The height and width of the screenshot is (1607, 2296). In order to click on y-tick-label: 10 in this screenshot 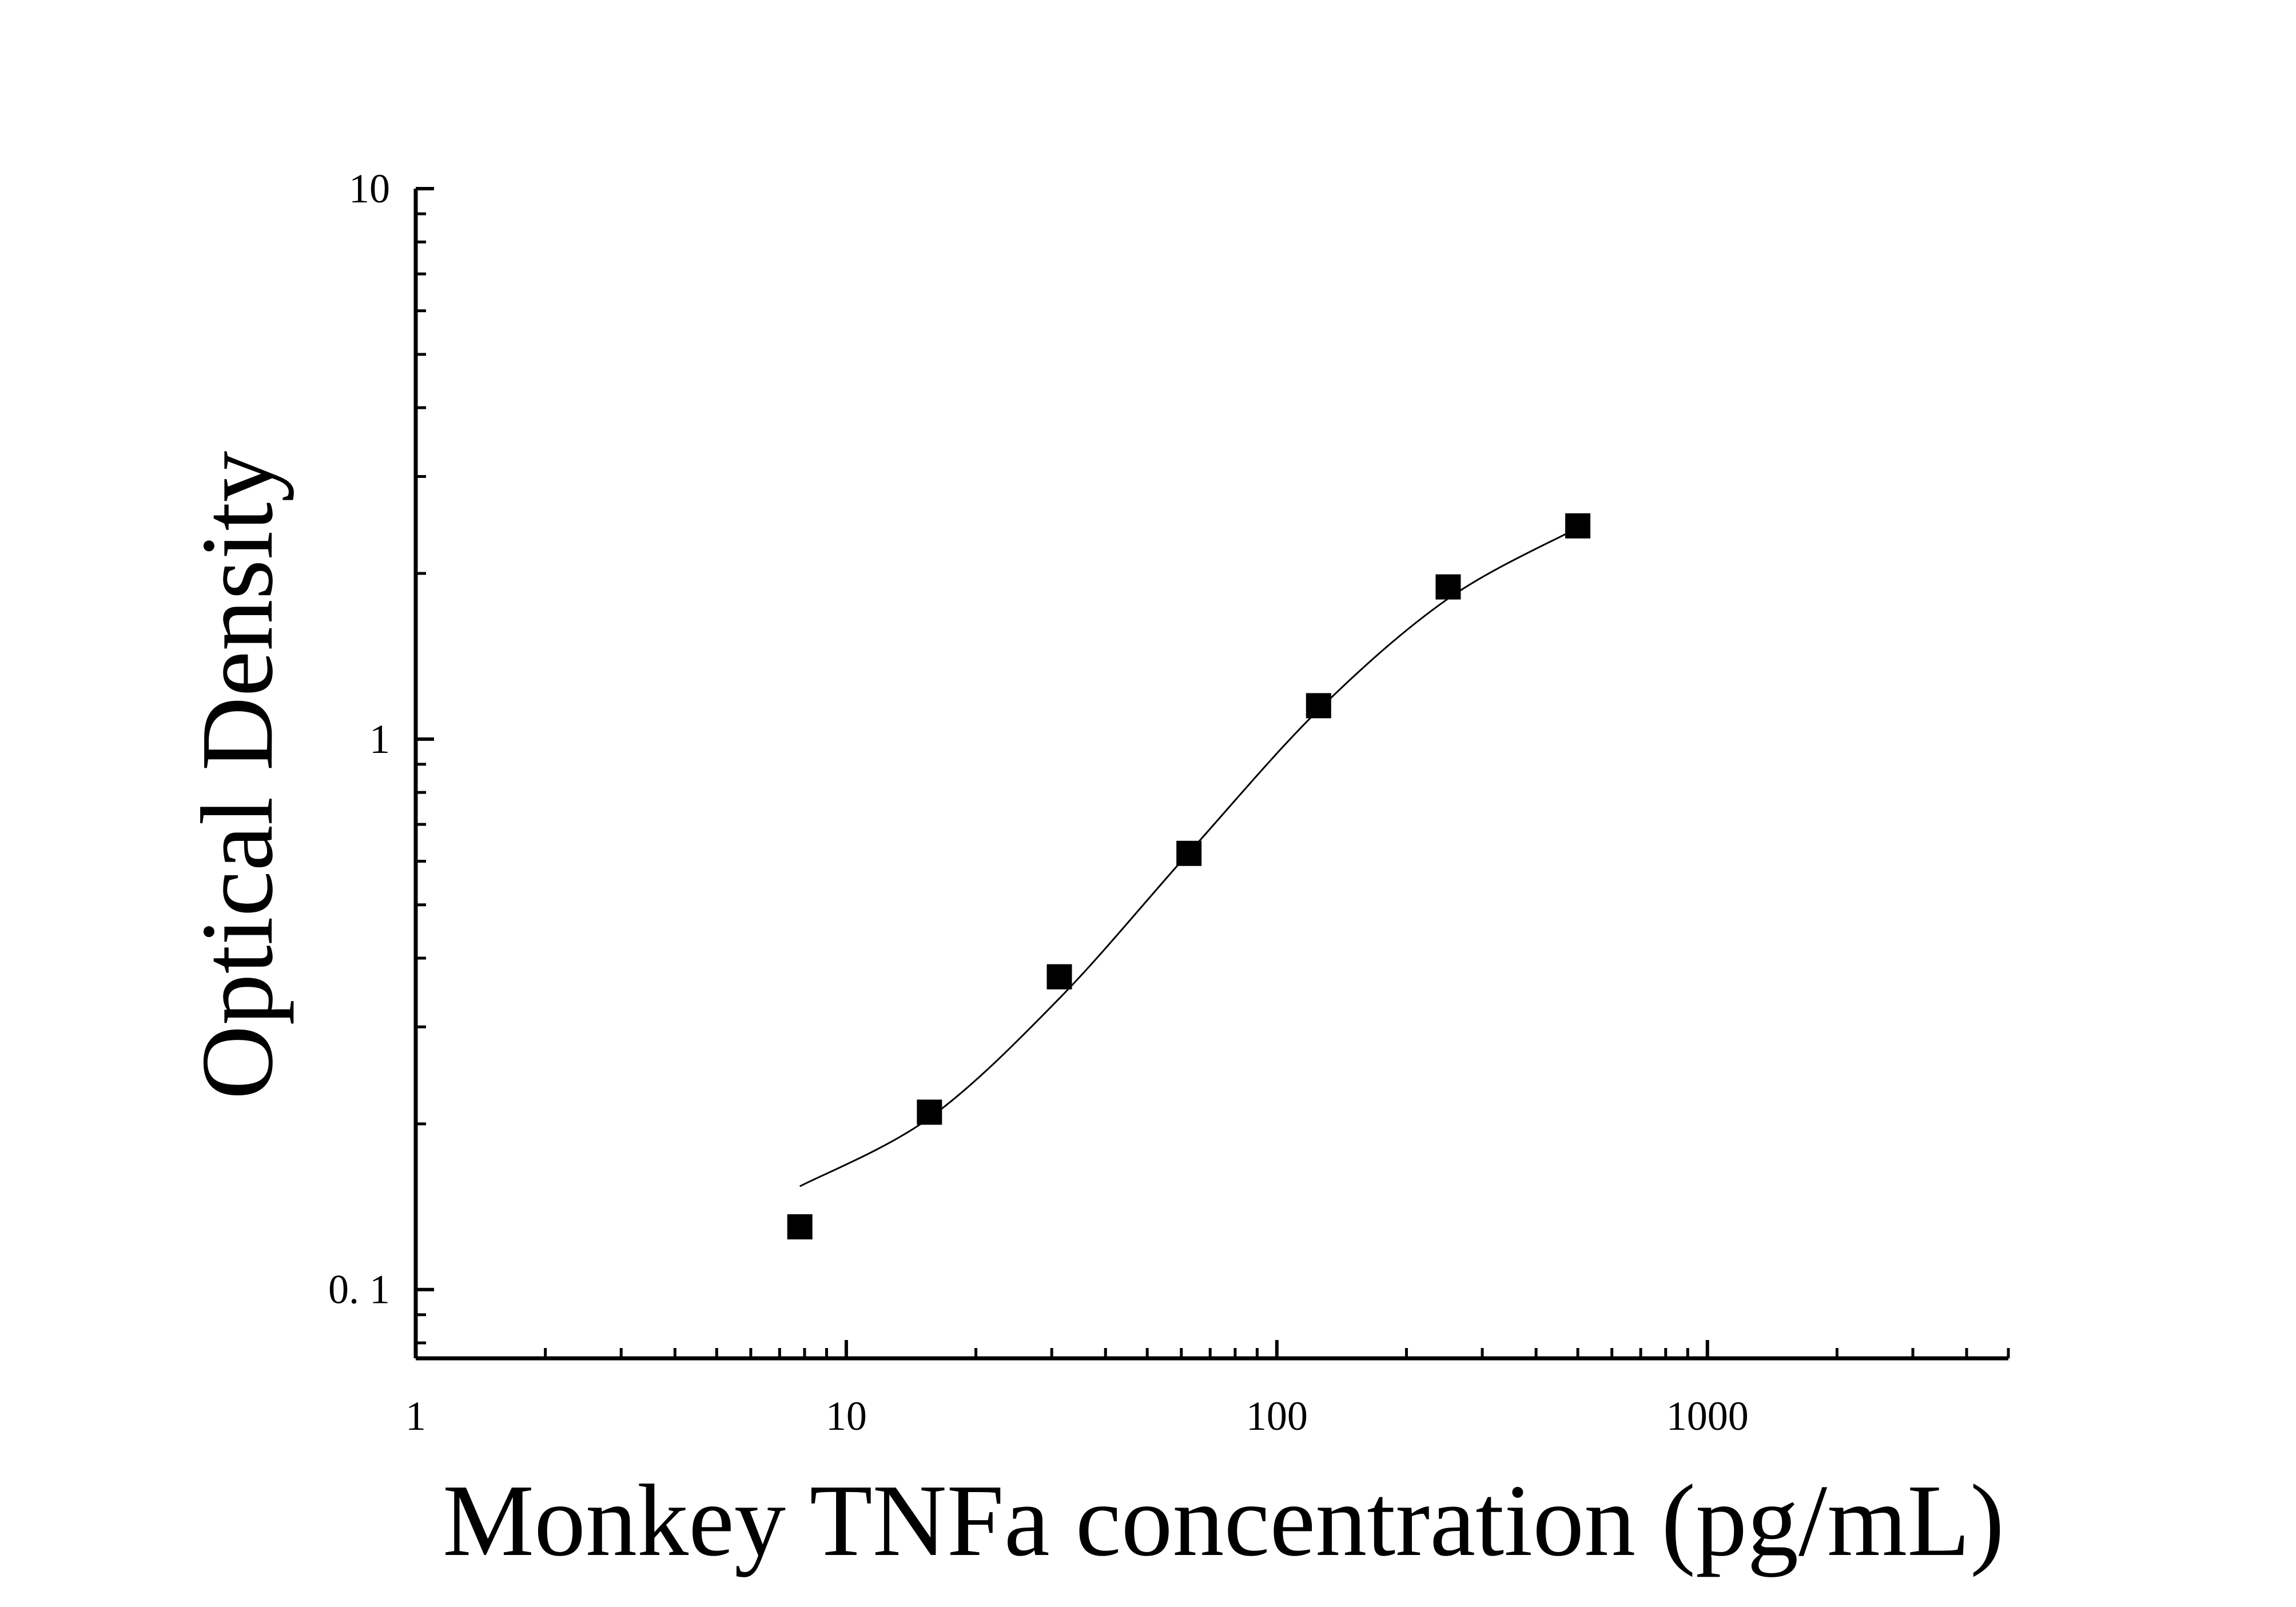, I will do `click(369, 189)`.